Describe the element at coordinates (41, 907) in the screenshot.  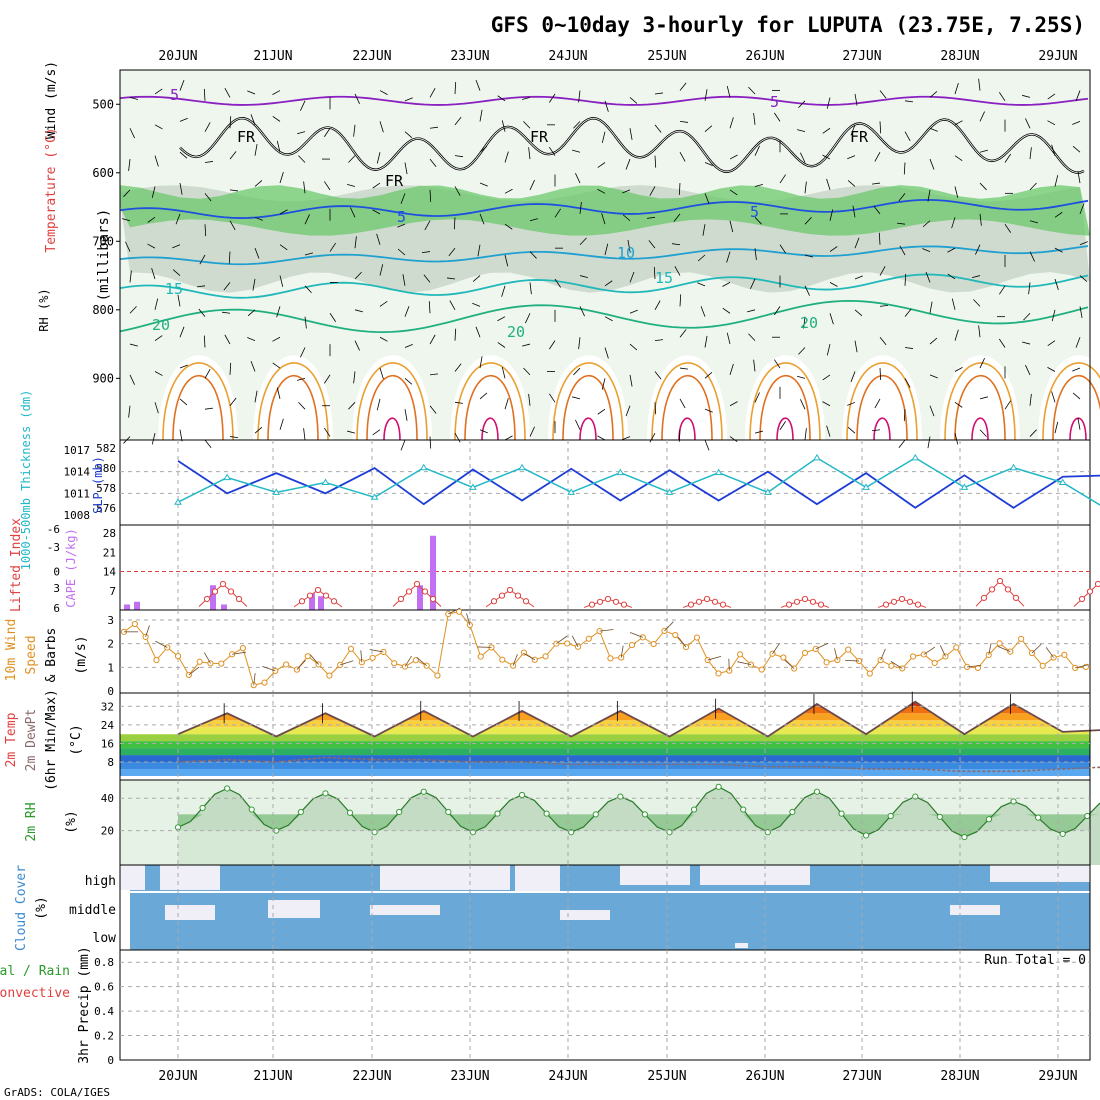
I see `ylabel-cloud-units: (%)` at that location.